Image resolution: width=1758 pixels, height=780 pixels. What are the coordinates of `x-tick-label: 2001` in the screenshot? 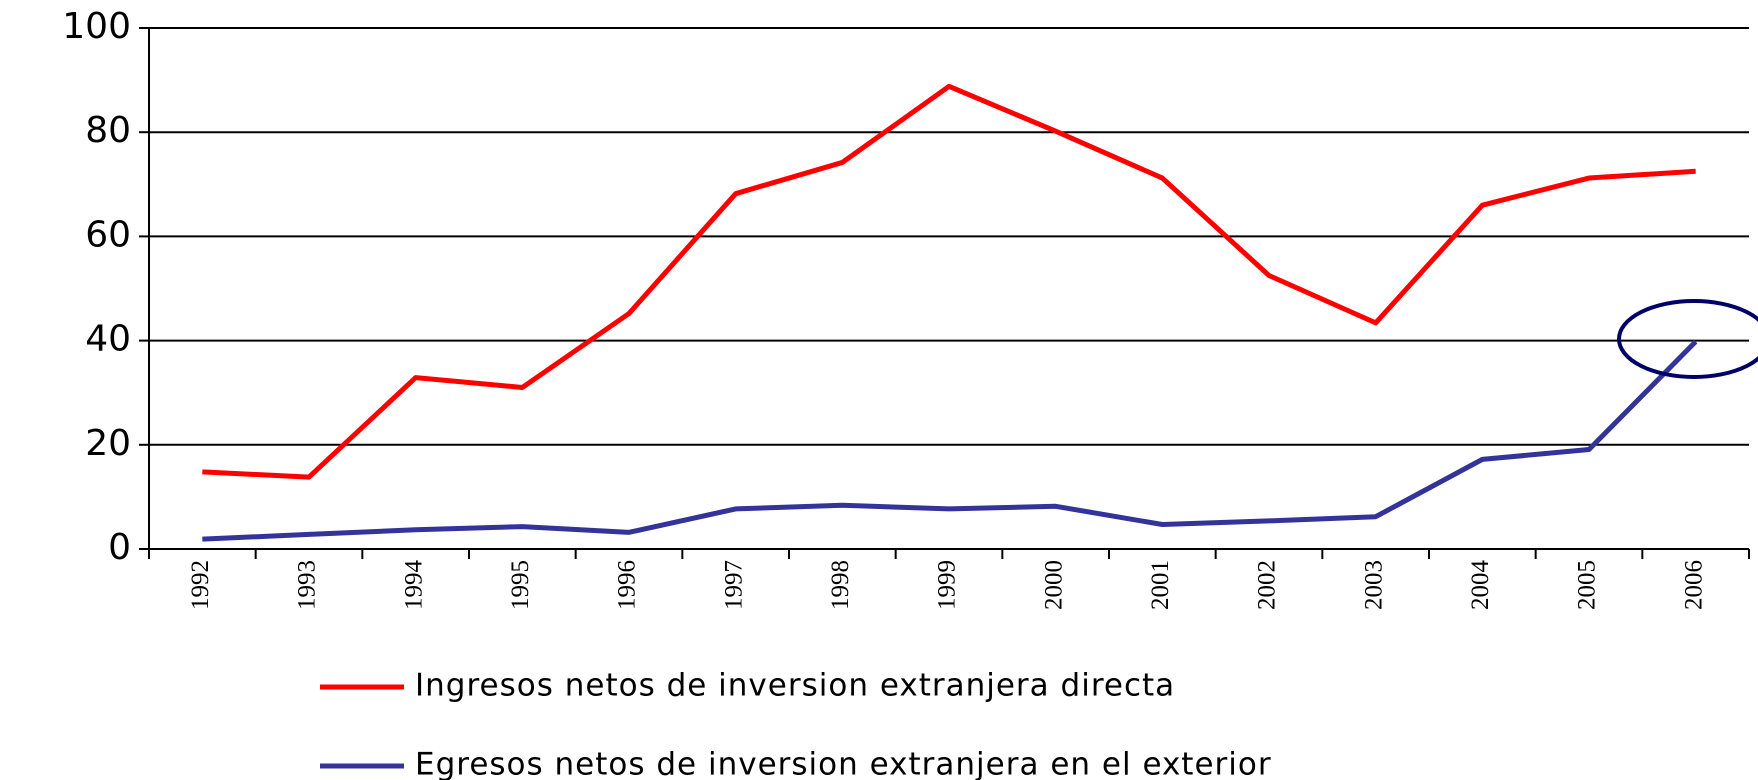 It's located at (1160, 585).